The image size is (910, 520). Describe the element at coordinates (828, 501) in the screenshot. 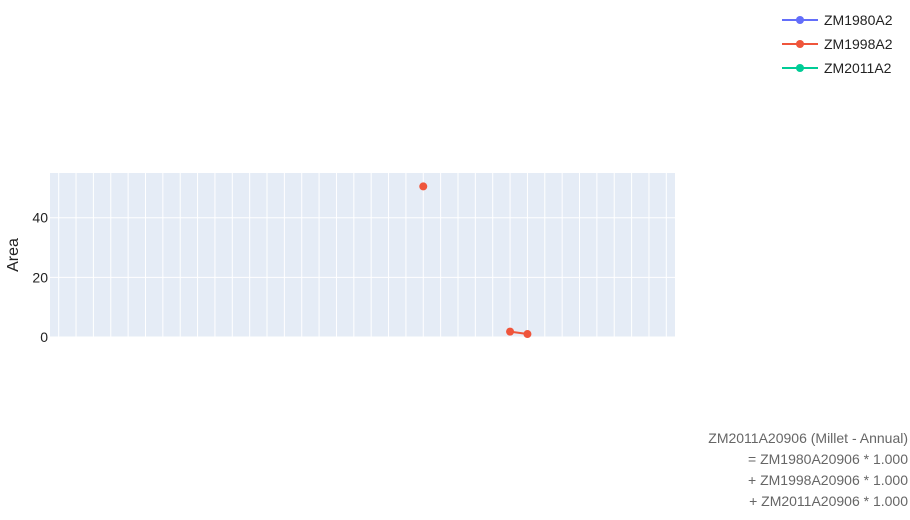

I see `annotation-line: + ZM2011A20906 * 1.000` at that location.